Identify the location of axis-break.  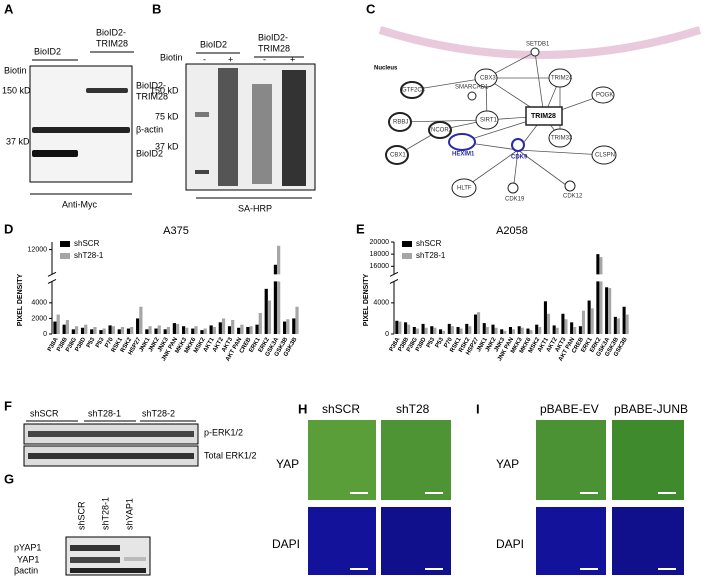
(510, 278).